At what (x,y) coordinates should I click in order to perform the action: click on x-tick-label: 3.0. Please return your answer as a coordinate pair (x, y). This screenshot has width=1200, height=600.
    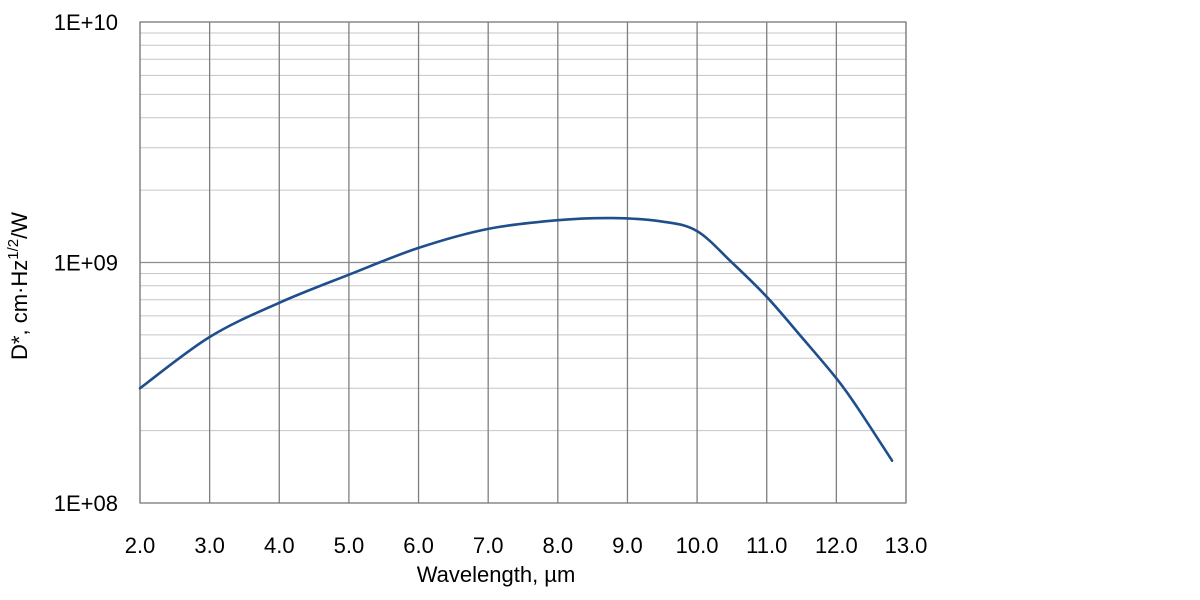
    Looking at the image, I should click on (209, 545).